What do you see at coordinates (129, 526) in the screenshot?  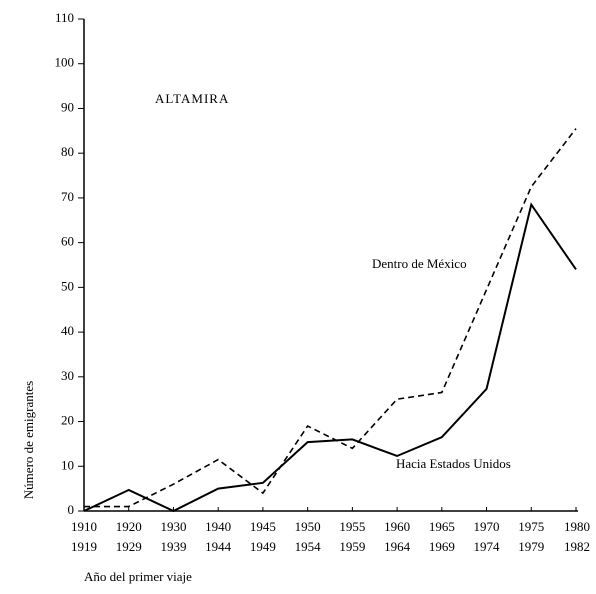 I see `x-tick-label: 1920` at bounding box center [129, 526].